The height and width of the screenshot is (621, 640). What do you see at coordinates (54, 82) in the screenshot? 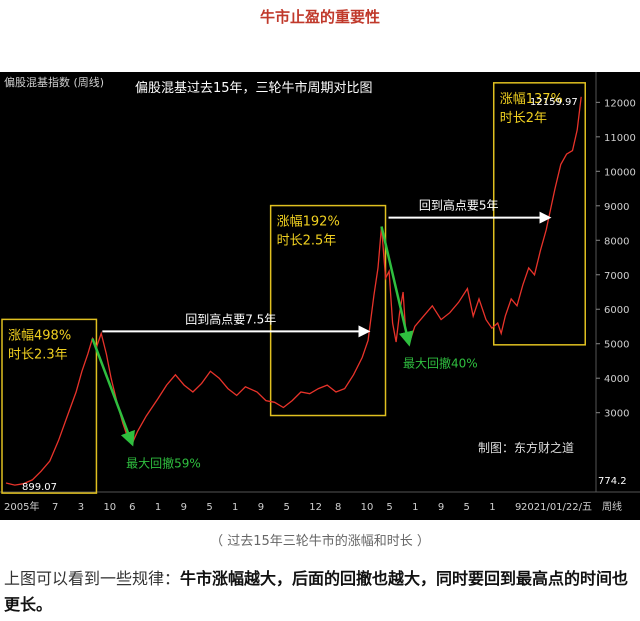
I see `index-label: 偏股混基指数 (周线)` at bounding box center [54, 82].